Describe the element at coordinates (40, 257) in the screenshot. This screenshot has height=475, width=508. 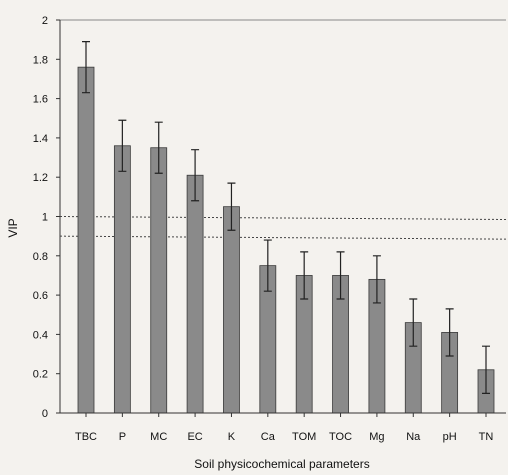
I see `y-tick-label: 0.8` at that location.